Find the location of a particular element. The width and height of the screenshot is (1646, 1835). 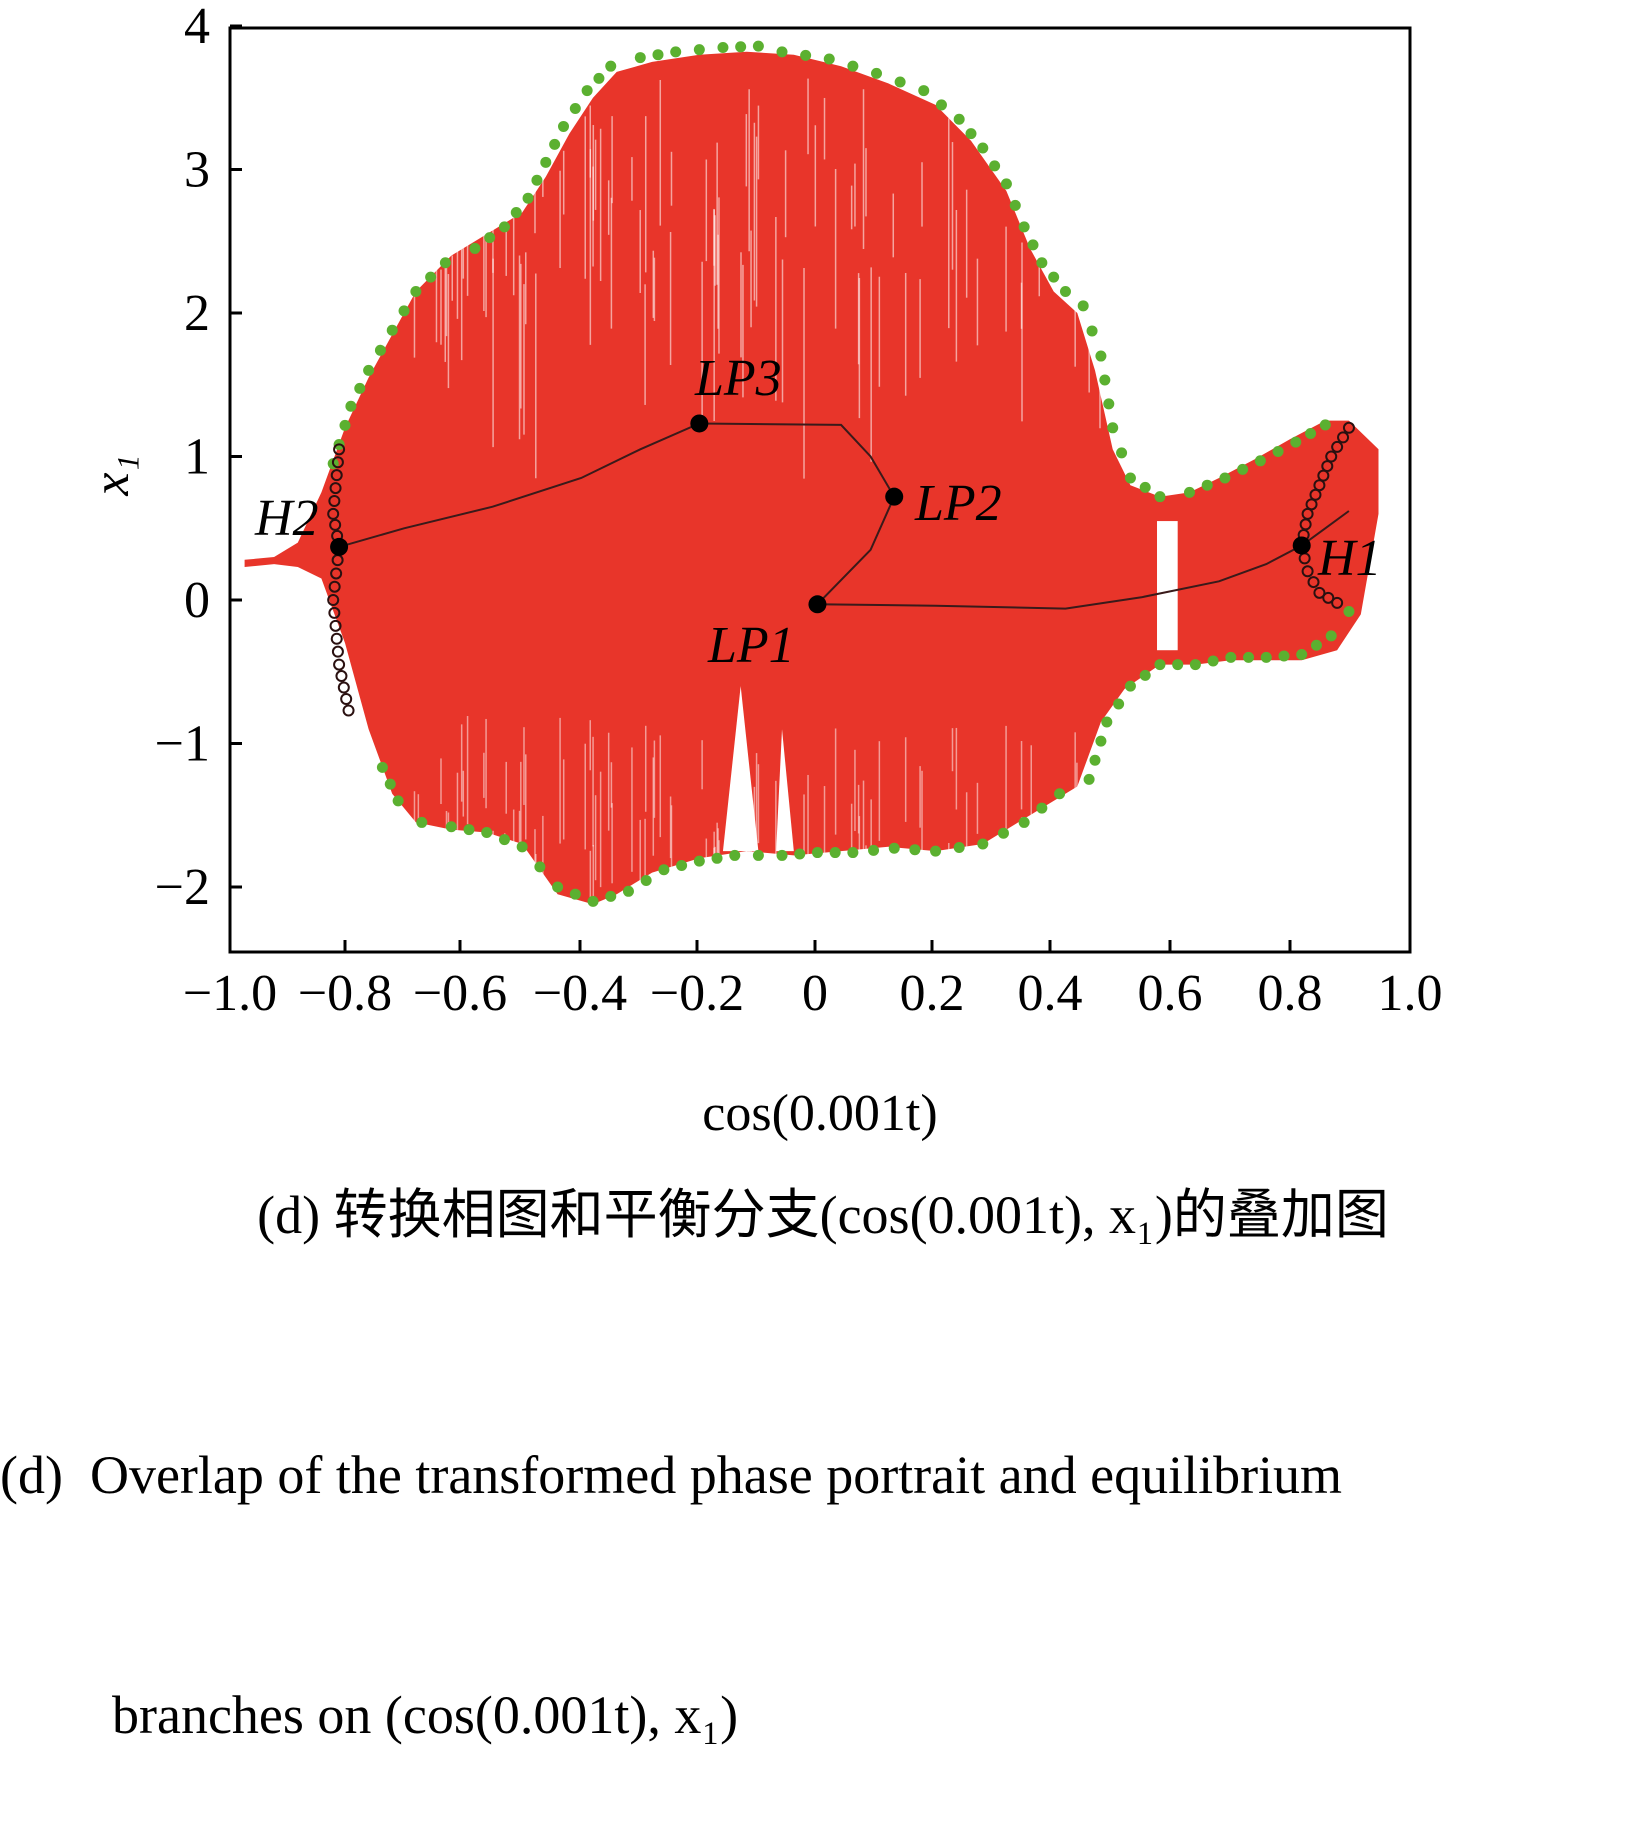

x-tick-label: −1.0 is located at coordinates (230, 993).